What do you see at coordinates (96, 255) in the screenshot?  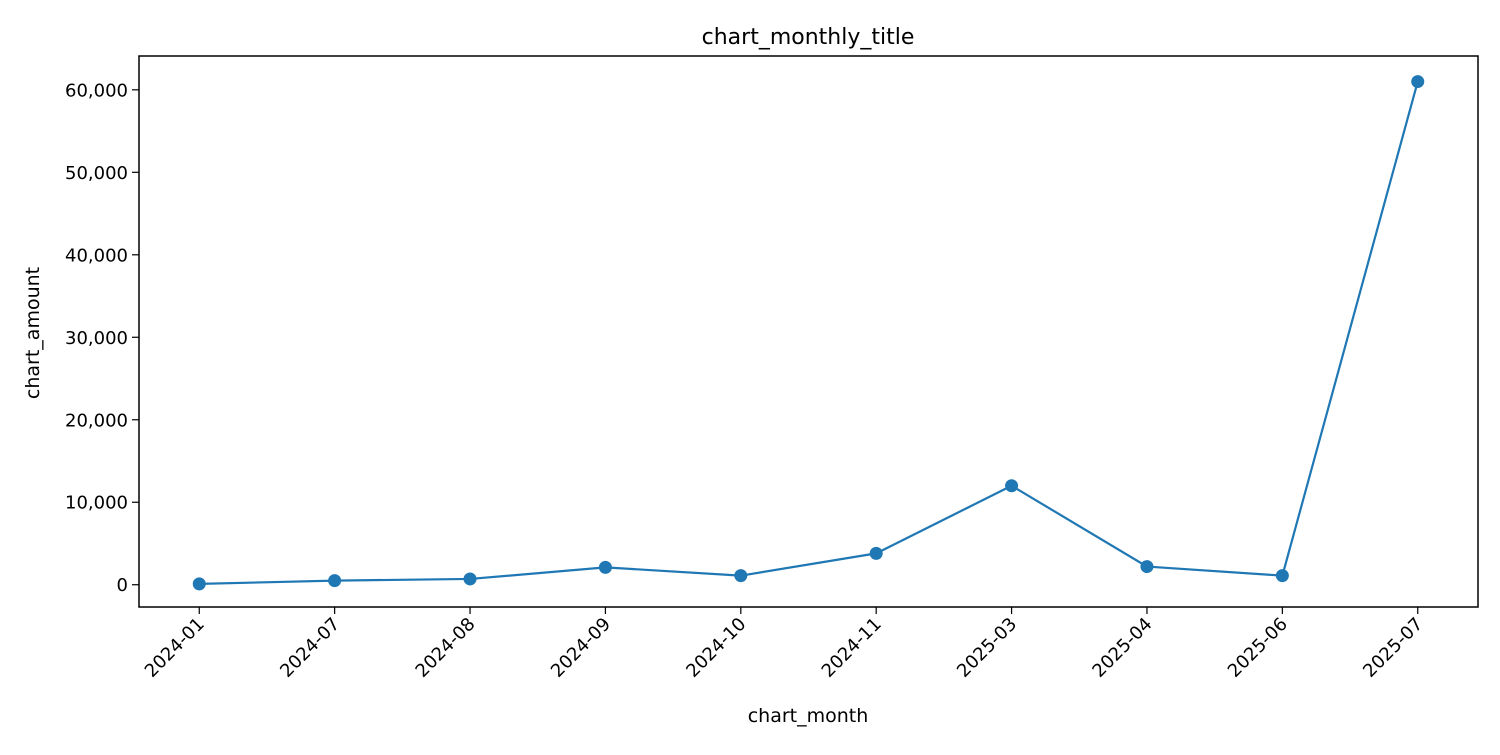 I see `y-tick-label: 40,000` at bounding box center [96, 255].